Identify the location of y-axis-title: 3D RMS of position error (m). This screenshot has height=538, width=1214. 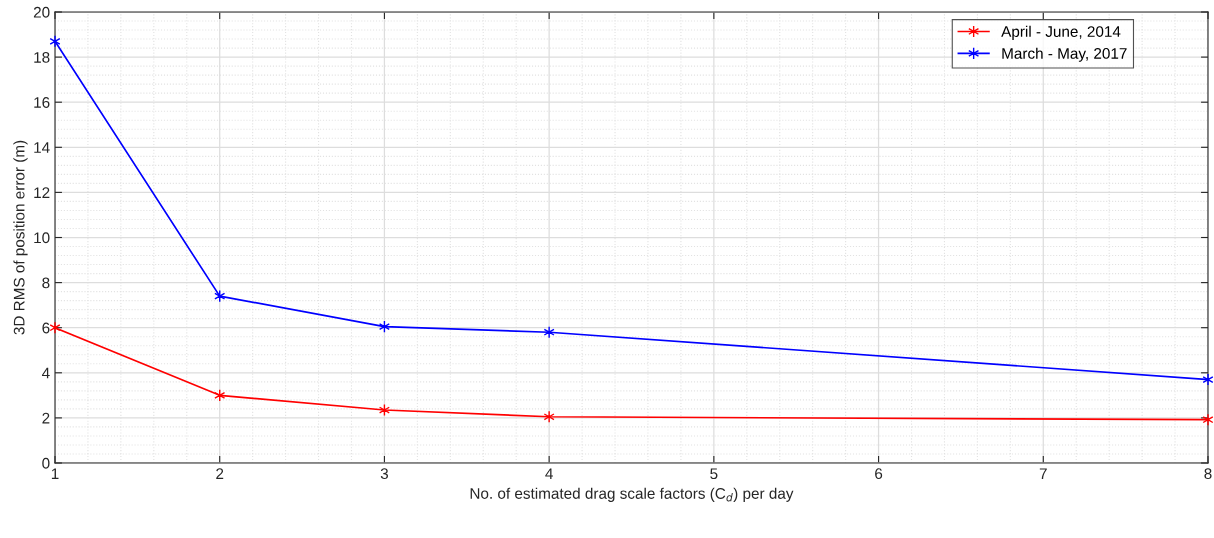
(20, 237).